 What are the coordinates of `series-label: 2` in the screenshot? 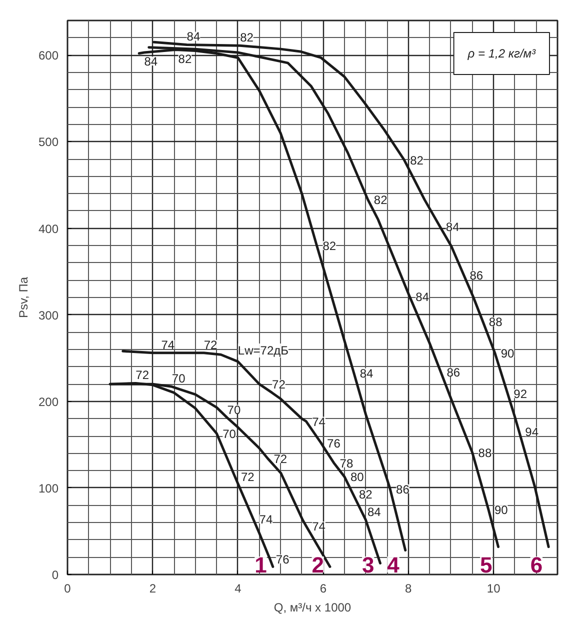 It's located at (318, 565).